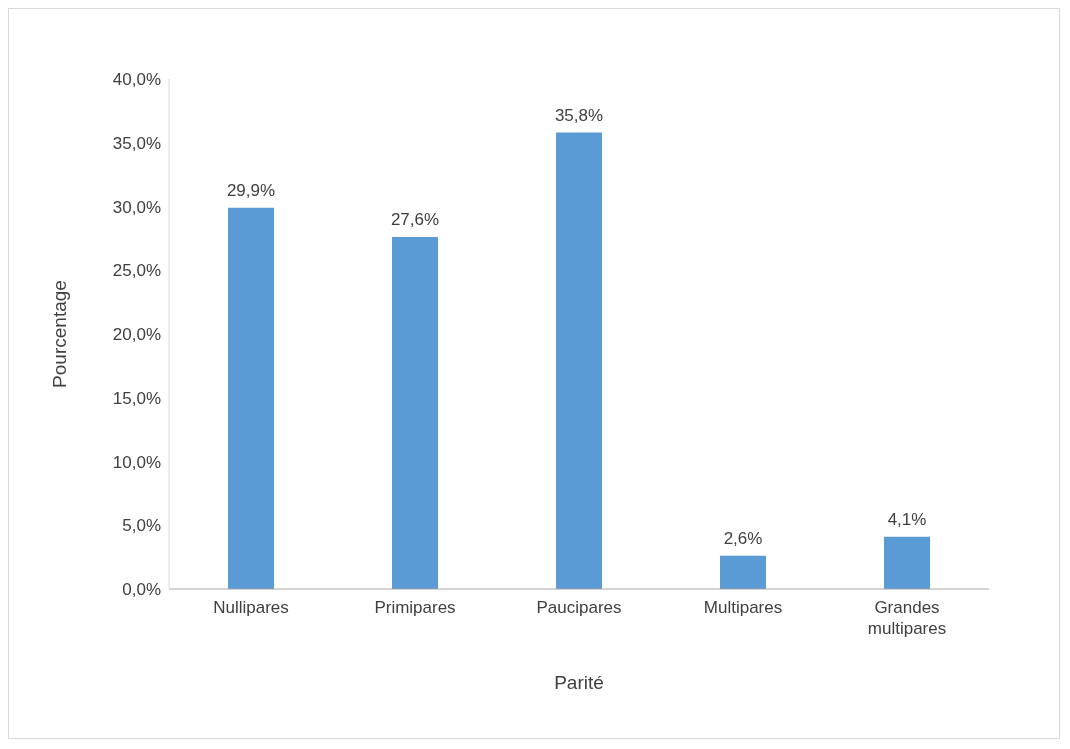 This screenshot has height=749, width=1070. I want to click on y-tick-label: 0,0%, so click(141, 590).